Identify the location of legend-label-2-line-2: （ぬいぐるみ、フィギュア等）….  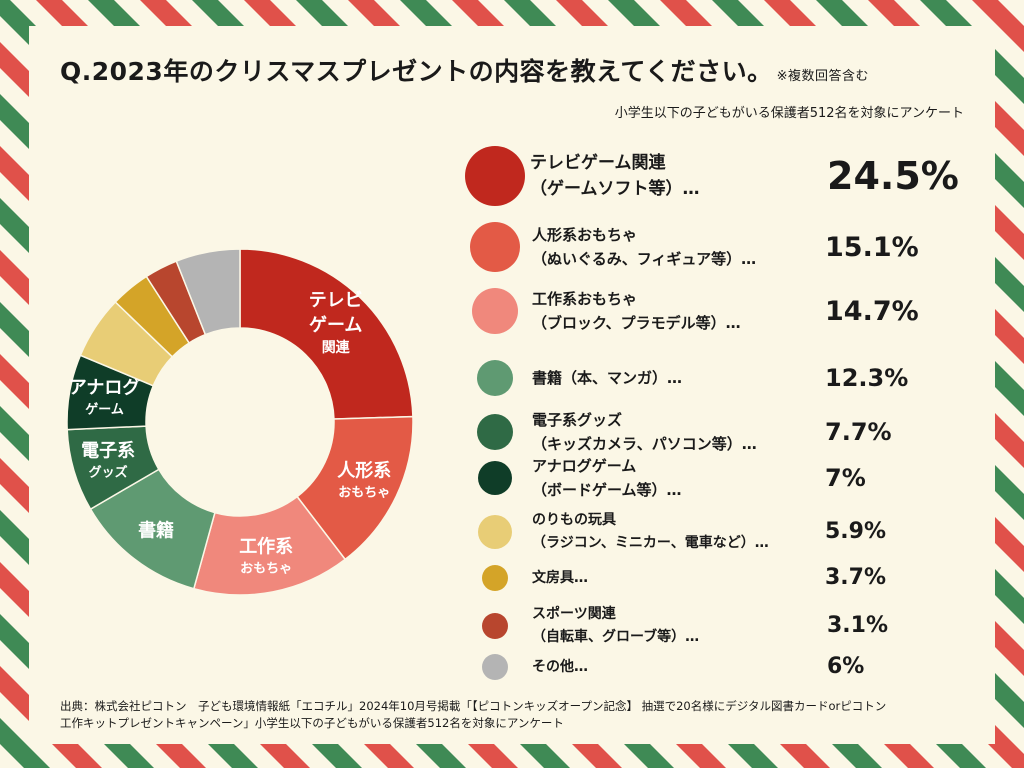
(644, 259).